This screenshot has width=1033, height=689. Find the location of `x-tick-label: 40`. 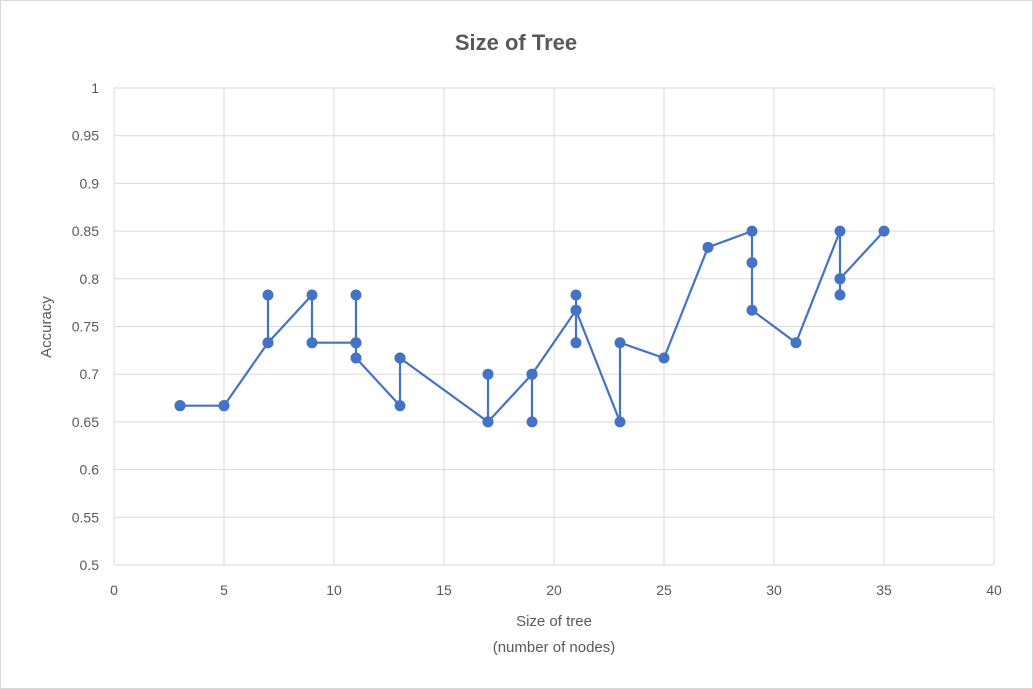

x-tick-label: 40 is located at coordinates (994, 590).